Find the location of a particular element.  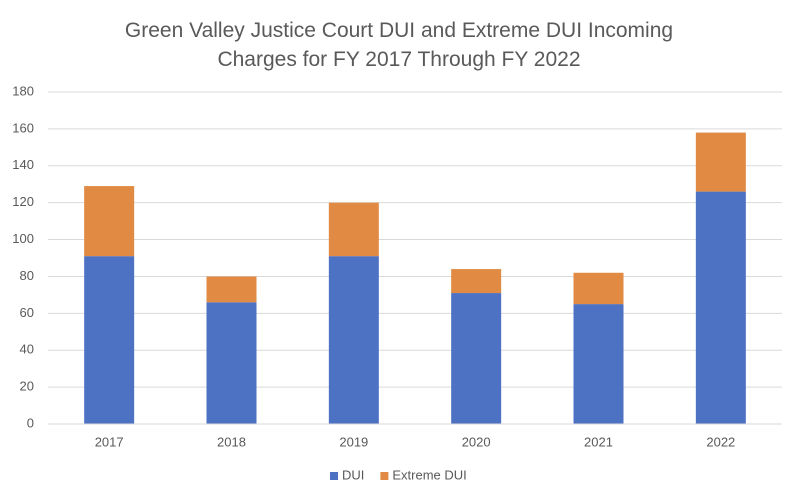

x-tick-label: 2019 is located at coordinates (353, 441).